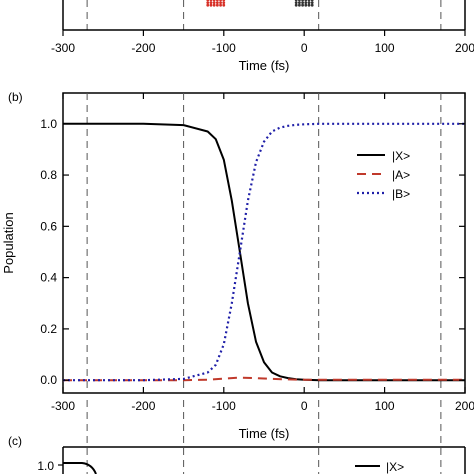 Image resolution: width=474 pixels, height=474 pixels. What do you see at coordinates (401, 194) in the screenshot?
I see `legend-label-2: |B>` at bounding box center [401, 194].